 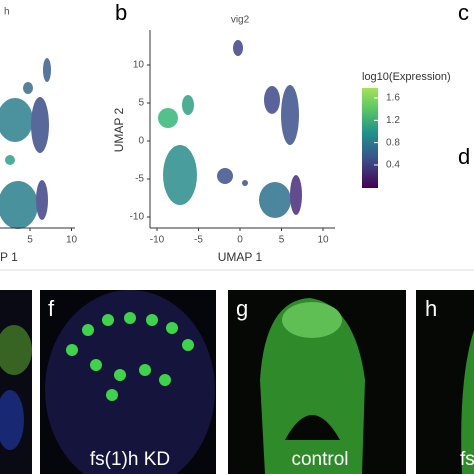 What do you see at coordinates (128, 382) in the screenshot?
I see `image-f` at bounding box center [128, 382].